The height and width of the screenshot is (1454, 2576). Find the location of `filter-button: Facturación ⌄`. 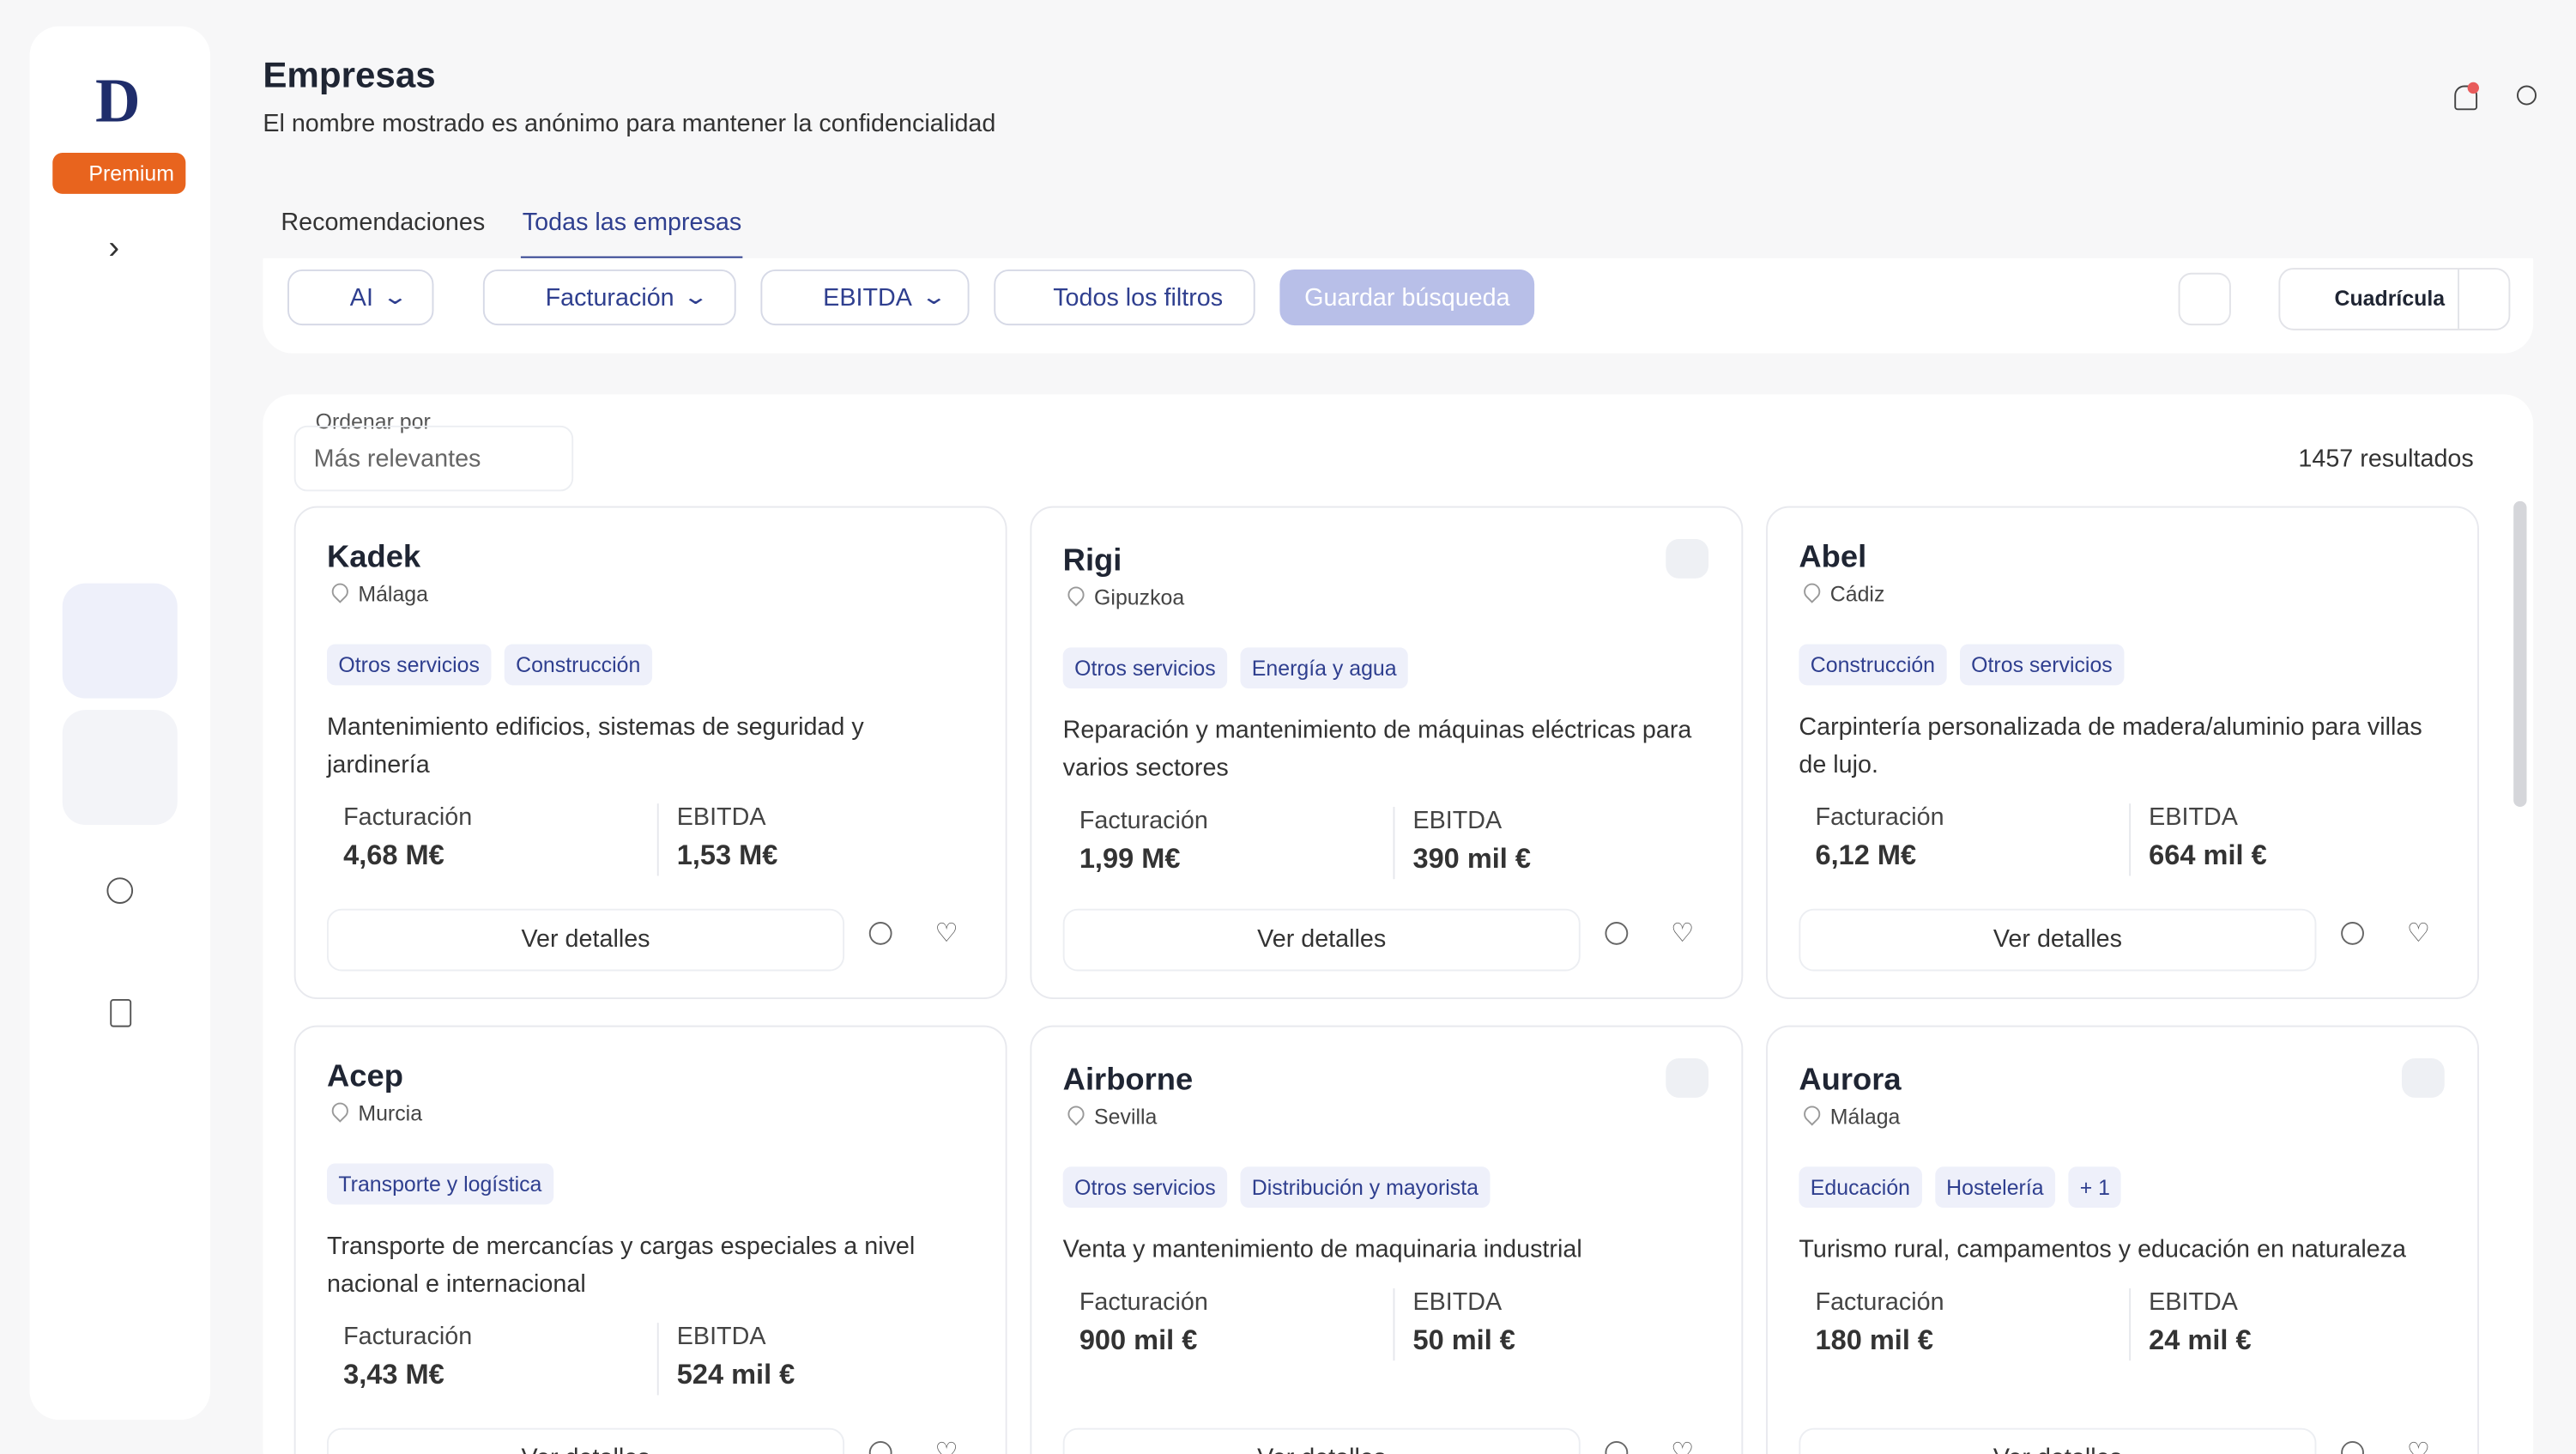

filter-button: Facturación ⌄ is located at coordinates (609, 298).